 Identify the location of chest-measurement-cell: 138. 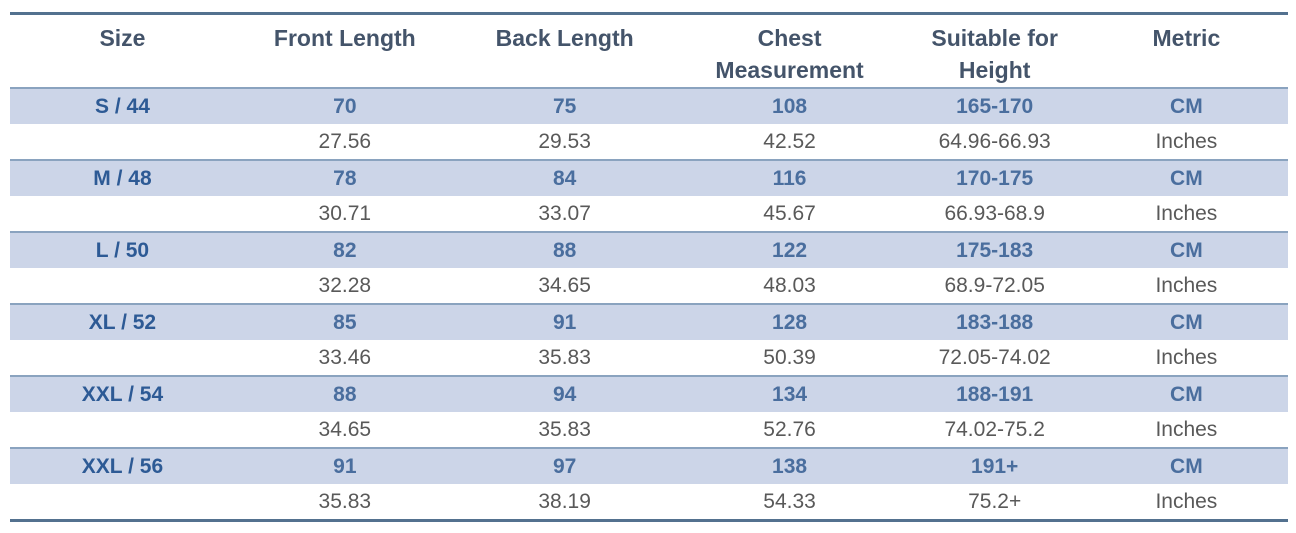
(789, 465).